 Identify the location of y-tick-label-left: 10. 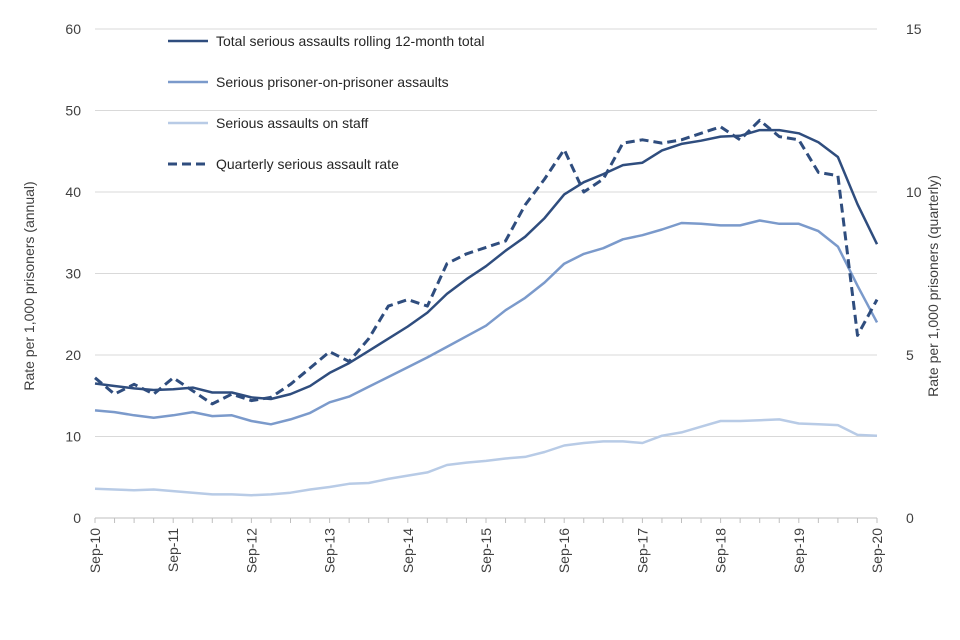
(73, 437).